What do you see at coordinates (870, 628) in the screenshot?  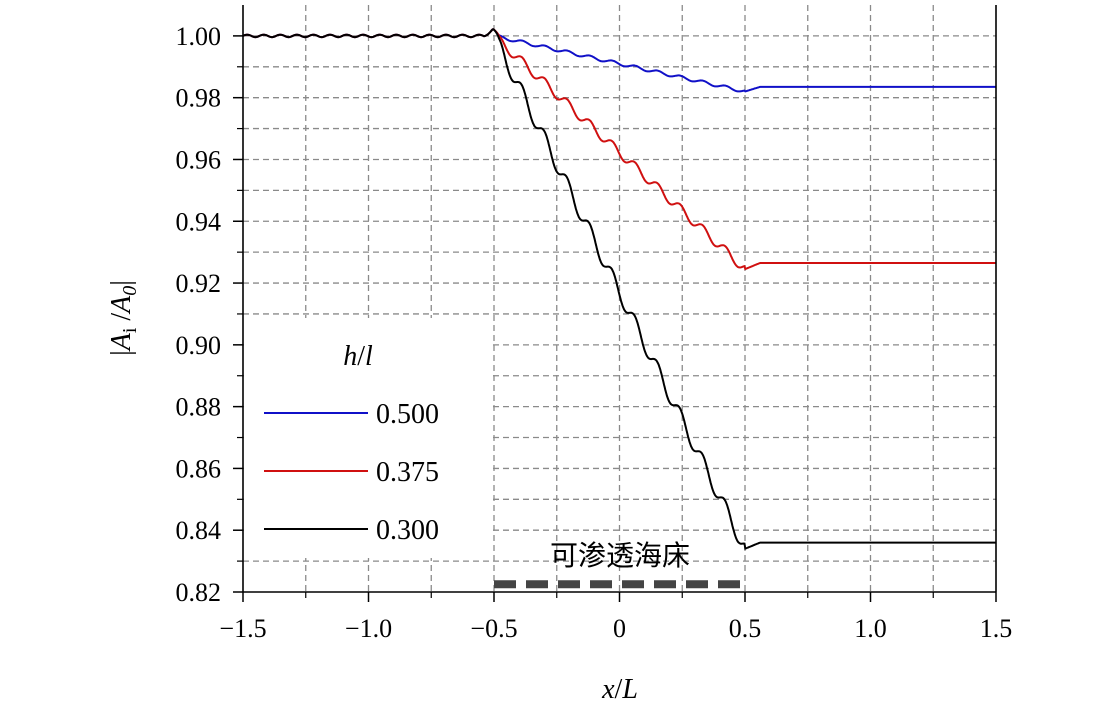 I see `x-tick-label: 1.0` at bounding box center [870, 628].